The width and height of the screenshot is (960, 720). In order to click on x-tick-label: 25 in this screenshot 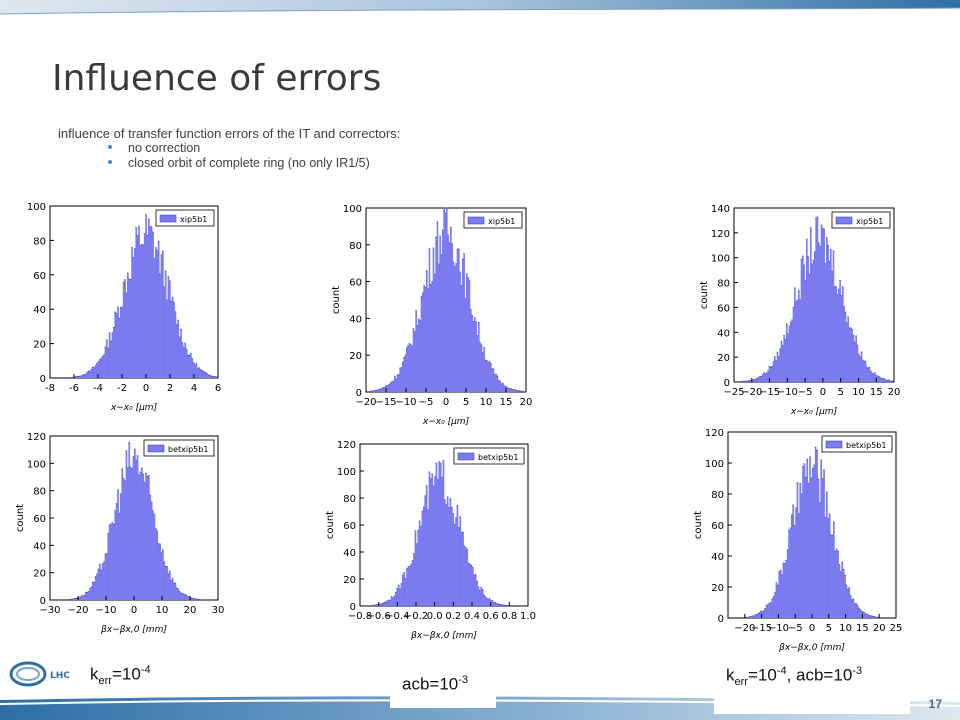, I will do `click(896, 628)`.